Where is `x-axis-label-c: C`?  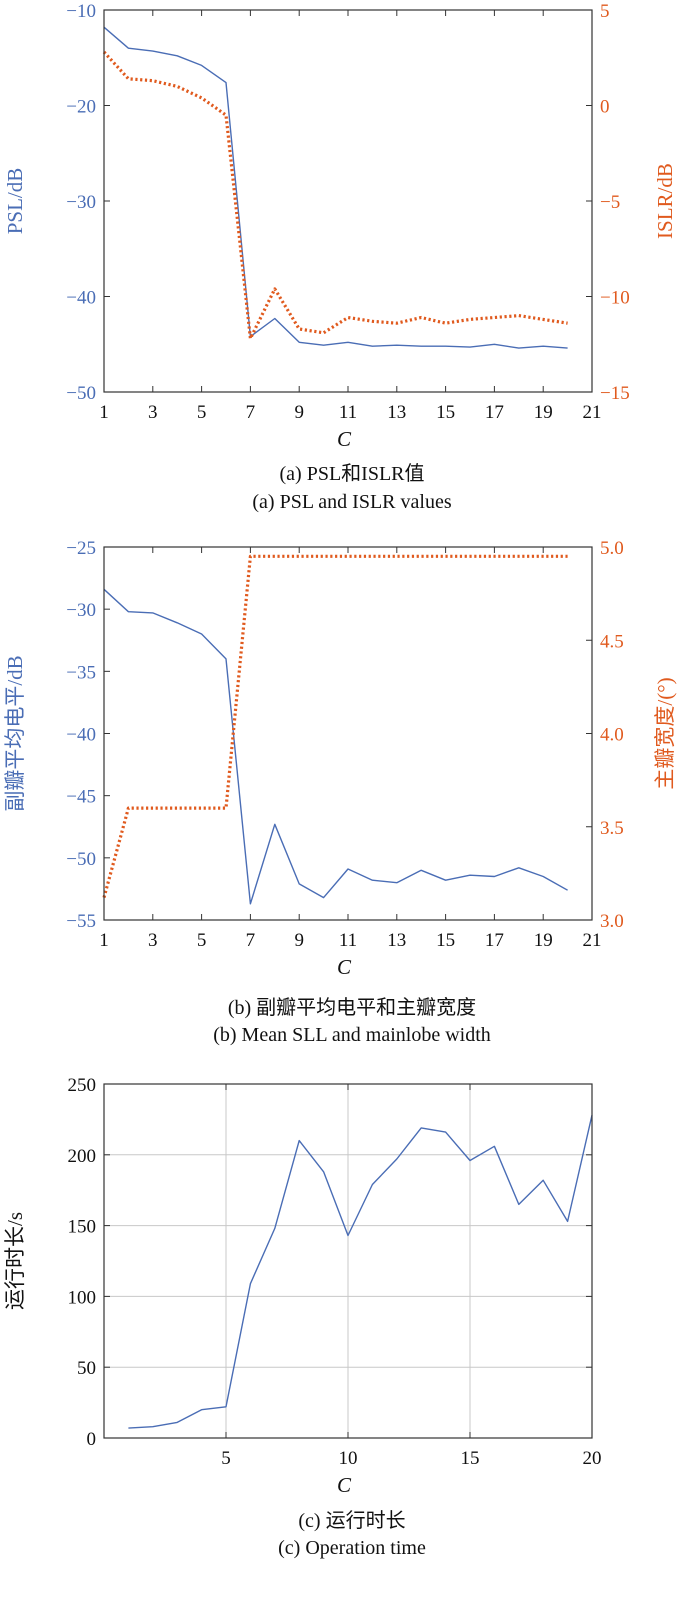 x-axis-label-c: C is located at coordinates (344, 1485).